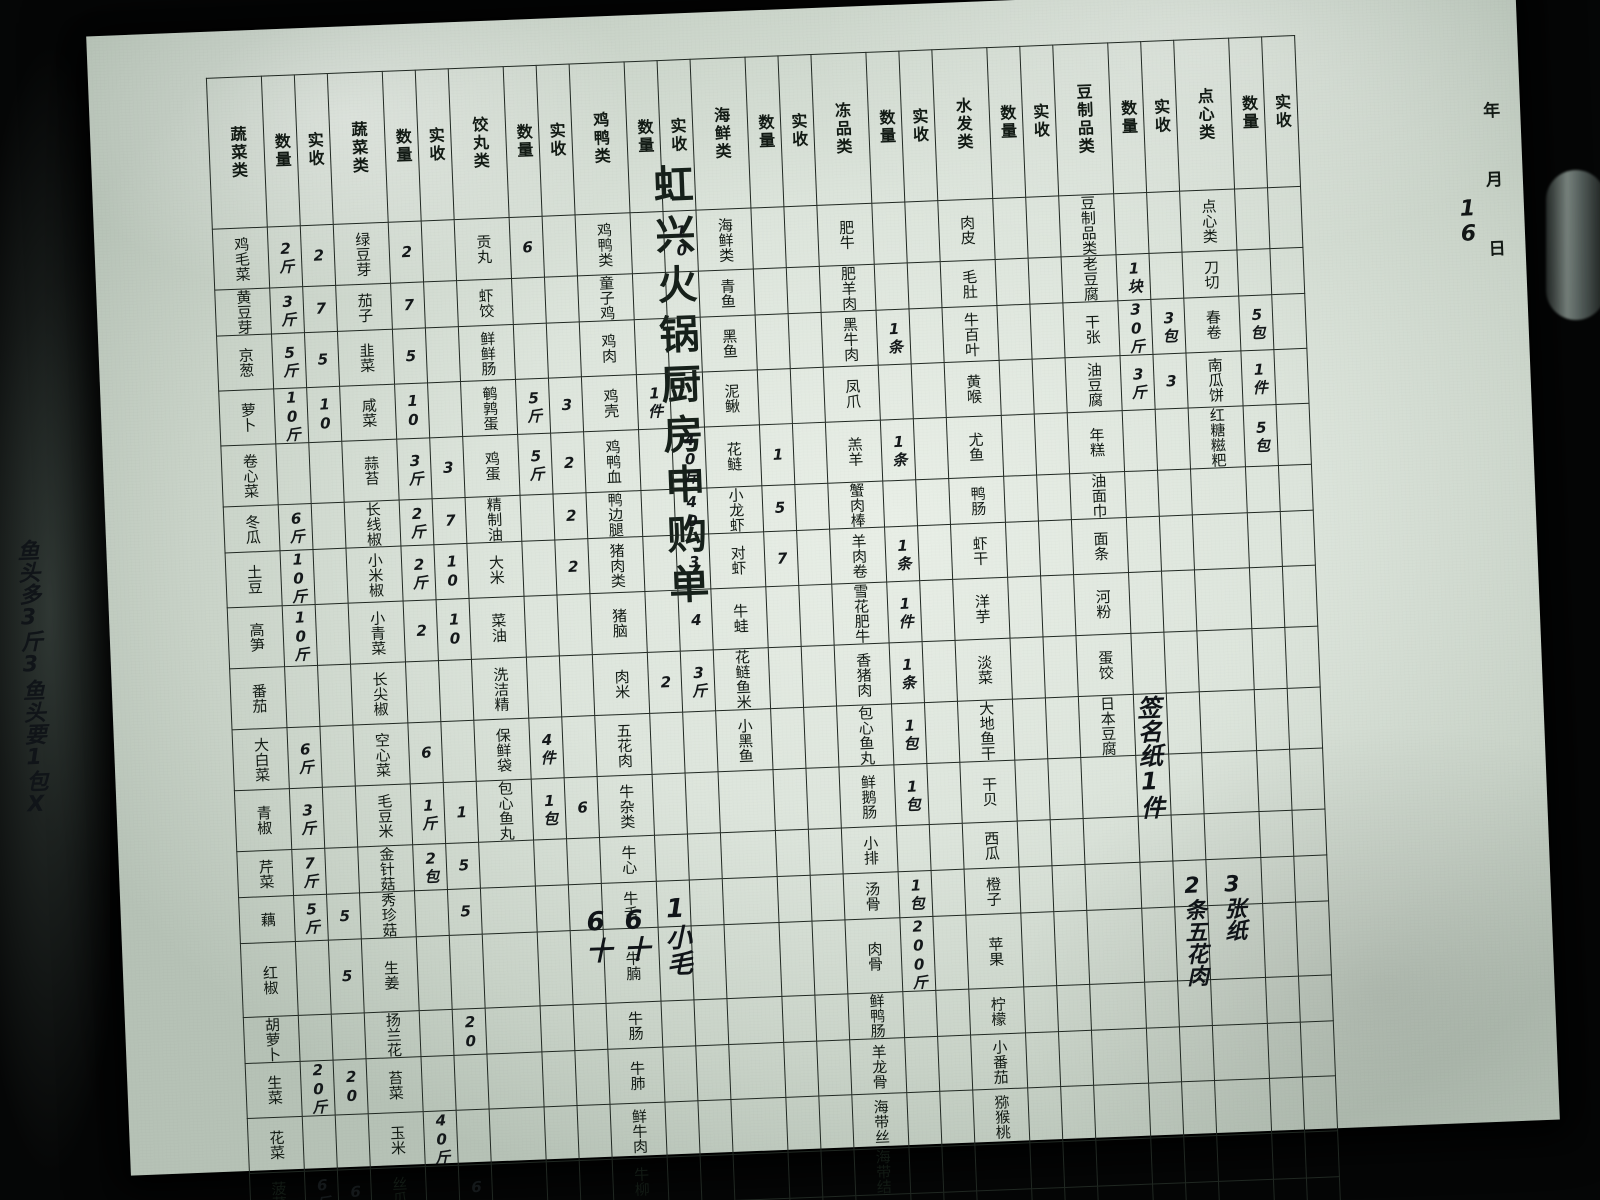 The image size is (1600, 1200). Describe the element at coordinates (917, 954) in the screenshot. I see `cell-qty: 200斤` at that location.